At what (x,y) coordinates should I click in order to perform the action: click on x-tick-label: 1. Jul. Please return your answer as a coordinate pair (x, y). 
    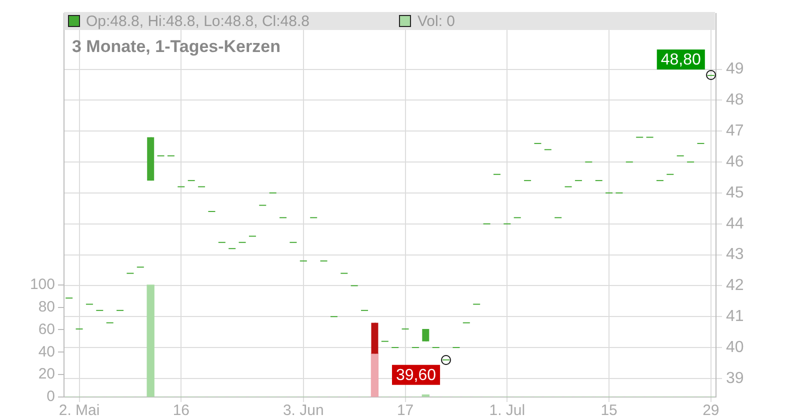
    Looking at the image, I should click on (507, 411).